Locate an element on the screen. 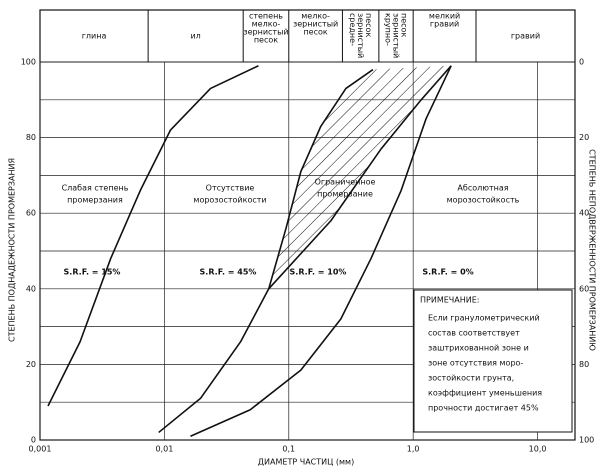 This screenshot has width=602, height=474. note-box is located at coordinates (493, 361).